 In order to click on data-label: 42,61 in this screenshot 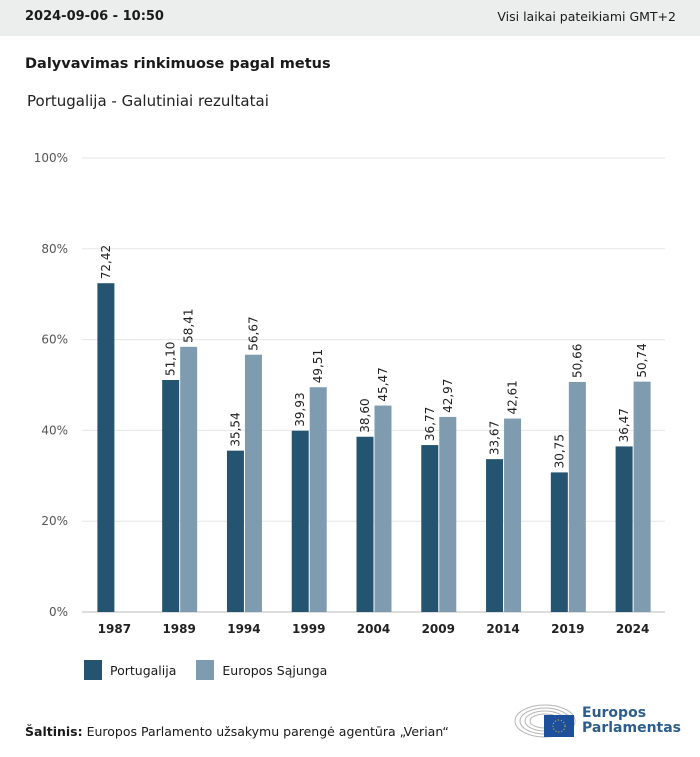, I will do `click(513, 397)`.